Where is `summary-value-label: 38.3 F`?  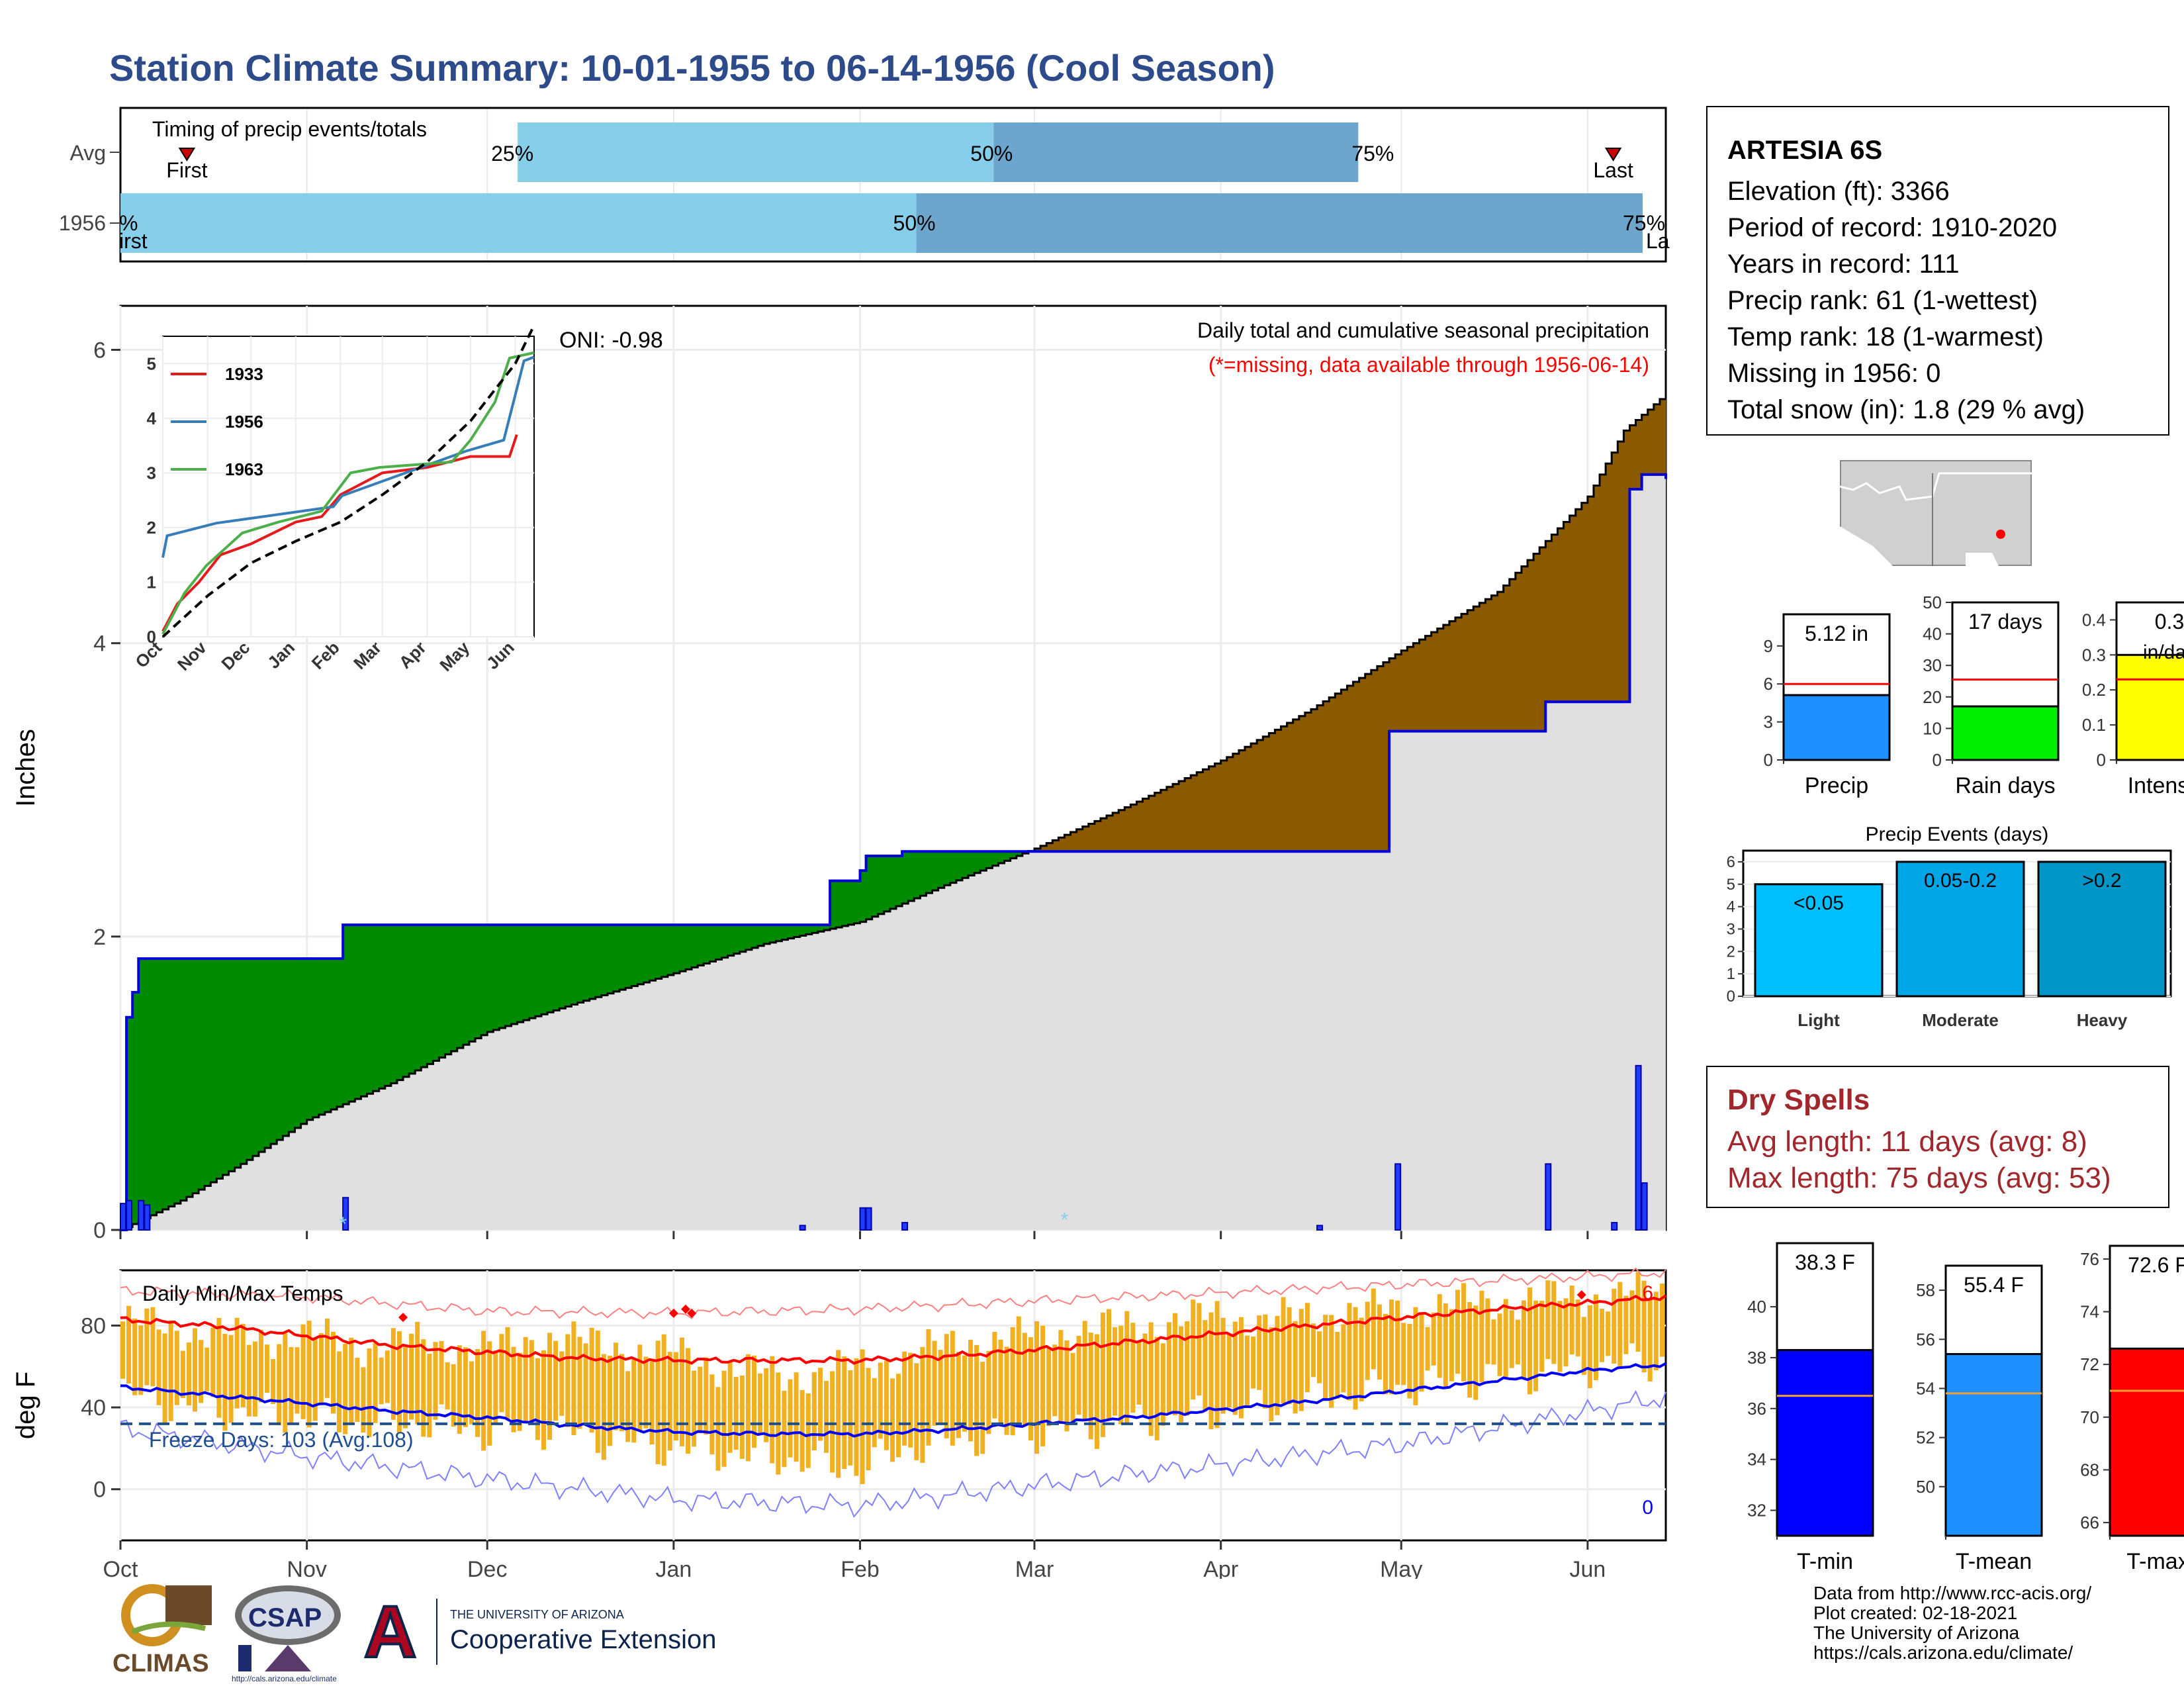 summary-value-label: 38.3 F is located at coordinates (1825, 1262).